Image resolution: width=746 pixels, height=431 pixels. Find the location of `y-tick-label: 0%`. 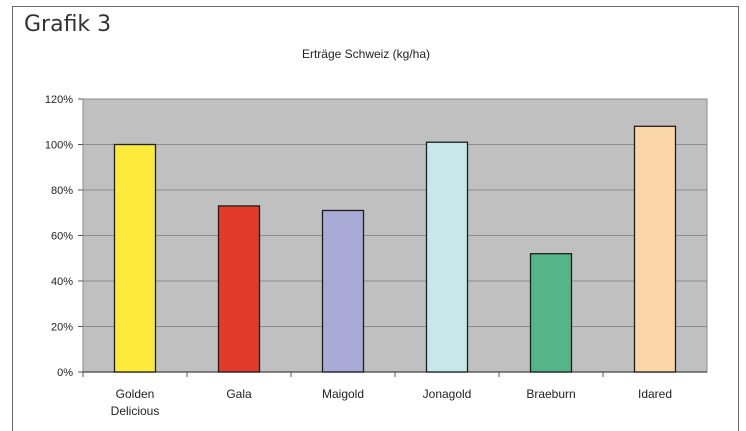

y-tick-label: 0% is located at coordinates (65, 373).